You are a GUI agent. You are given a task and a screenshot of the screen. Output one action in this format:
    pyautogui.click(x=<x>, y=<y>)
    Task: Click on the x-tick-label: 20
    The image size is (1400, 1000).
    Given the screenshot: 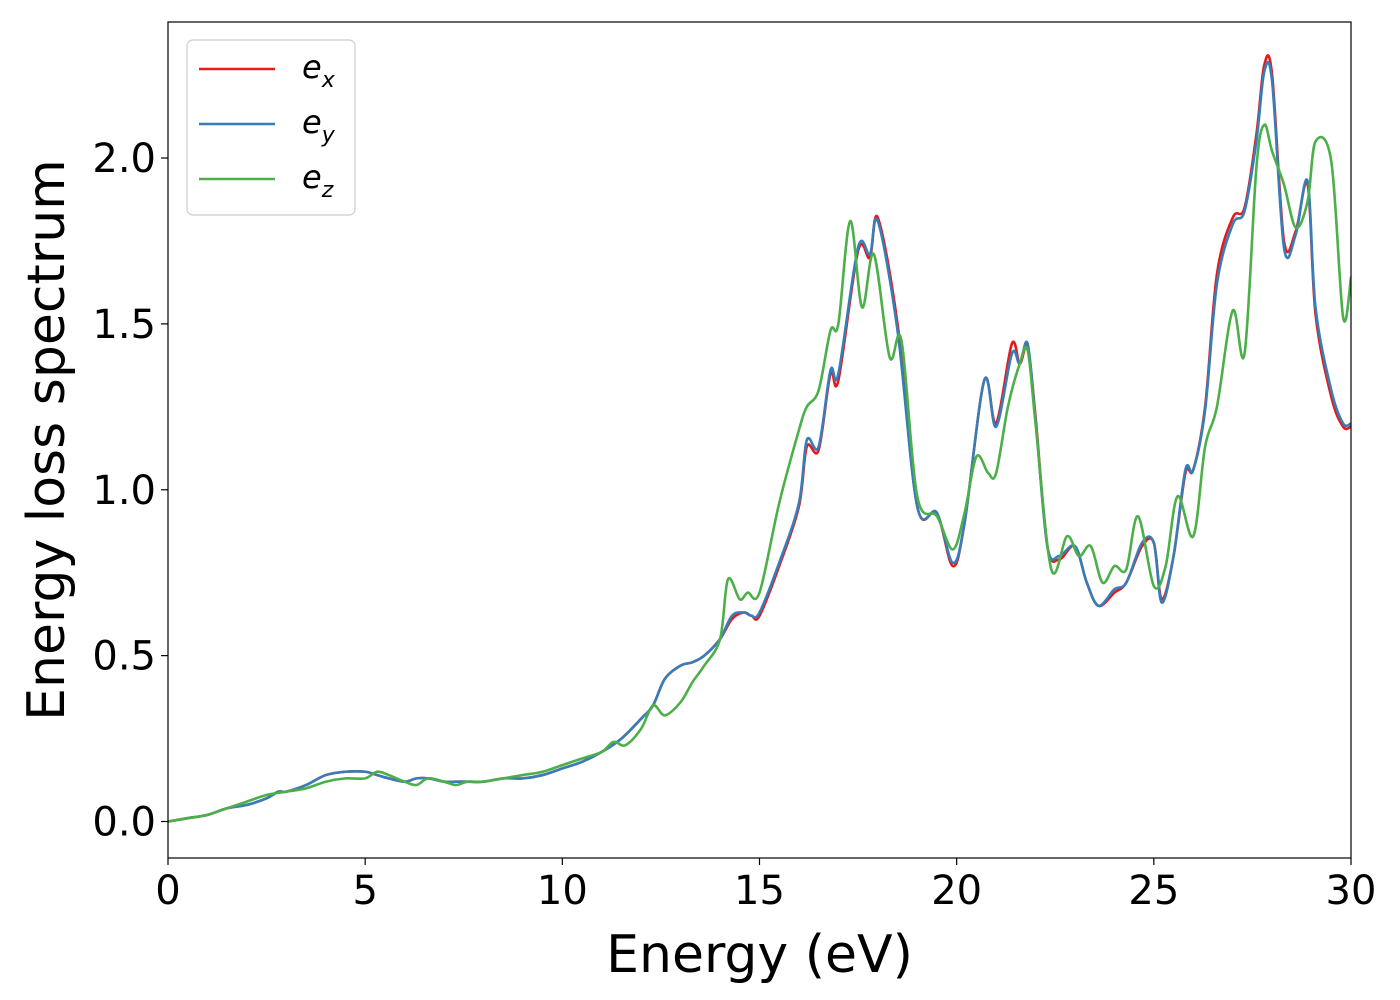 What is the action you would take?
    pyautogui.click(x=956, y=891)
    